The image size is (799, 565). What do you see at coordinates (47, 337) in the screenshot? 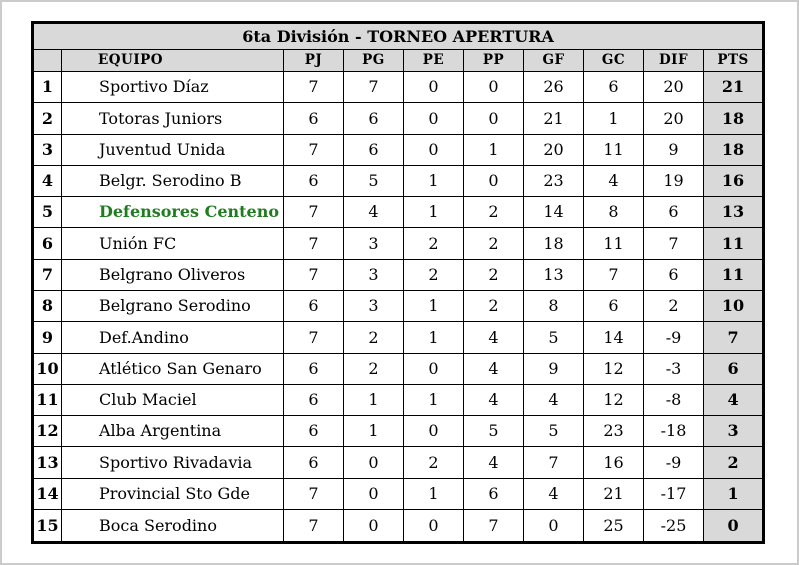
I see `rank-cell: 9` at bounding box center [47, 337].